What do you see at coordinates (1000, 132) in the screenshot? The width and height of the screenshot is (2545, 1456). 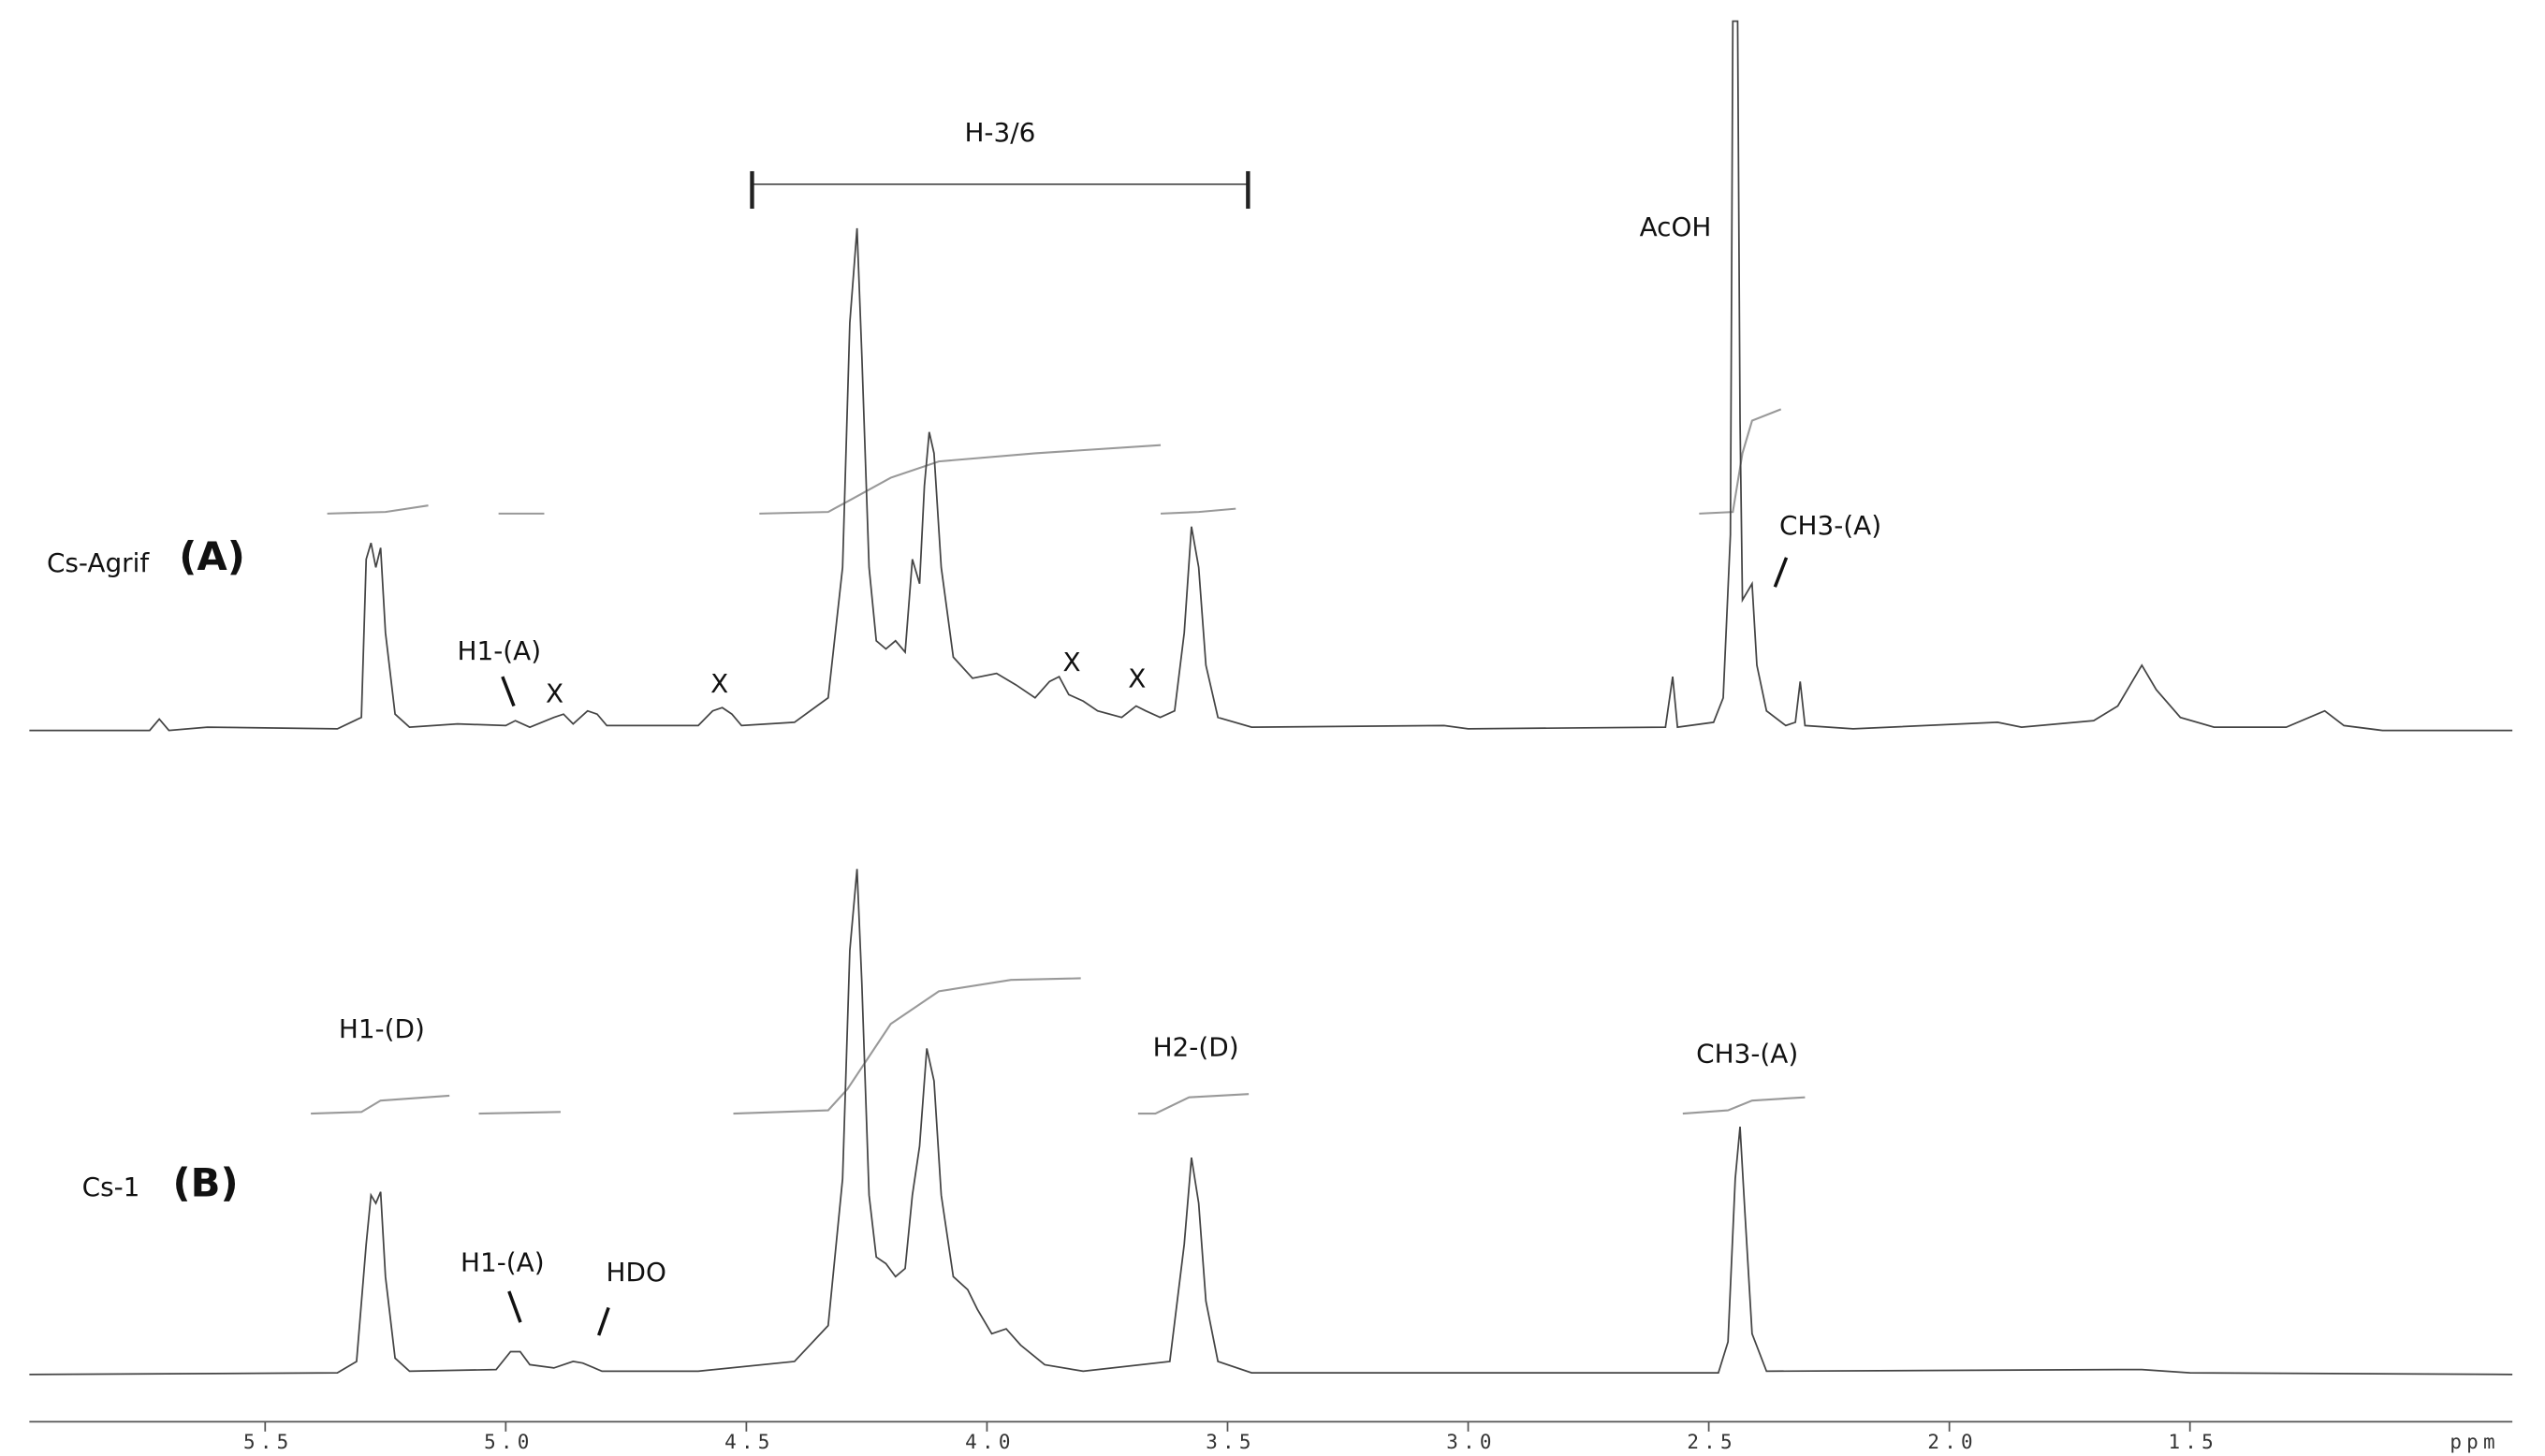 I see `annotation: H-3/6` at bounding box center [1000, 132].